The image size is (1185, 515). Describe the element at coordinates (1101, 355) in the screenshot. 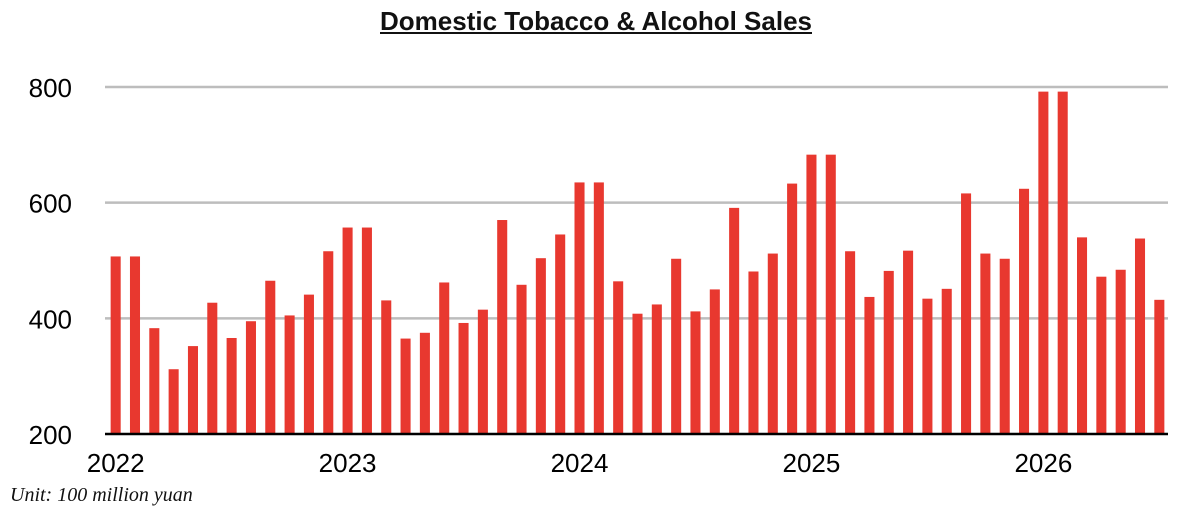

I see `bar: 2026-04: 472` at that location.